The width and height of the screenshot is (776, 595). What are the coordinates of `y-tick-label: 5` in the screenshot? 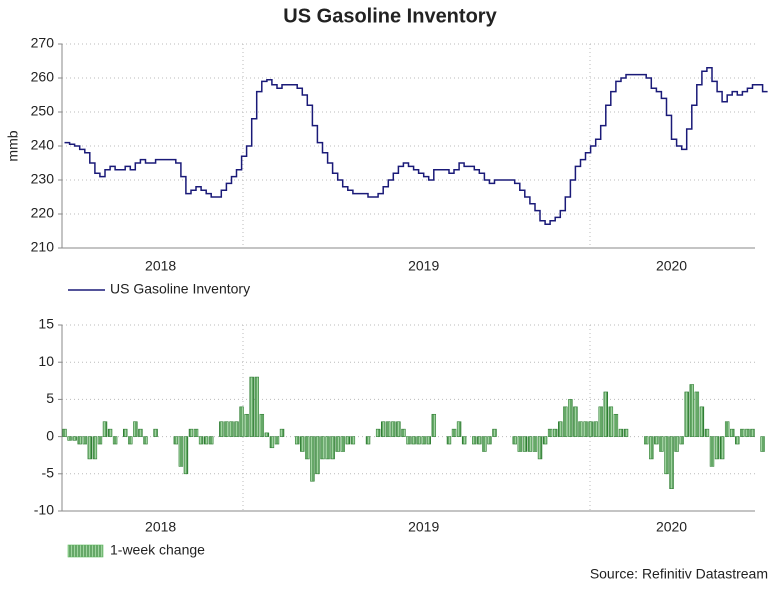 It's located at (50, 398).